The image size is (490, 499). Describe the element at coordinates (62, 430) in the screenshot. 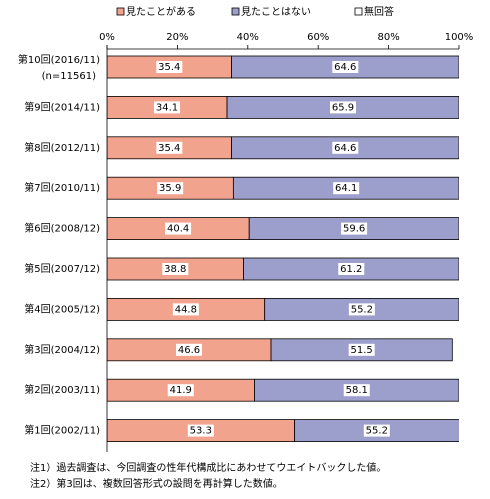

I see `y-tick-label: 第1回(2002/11)` at that location.